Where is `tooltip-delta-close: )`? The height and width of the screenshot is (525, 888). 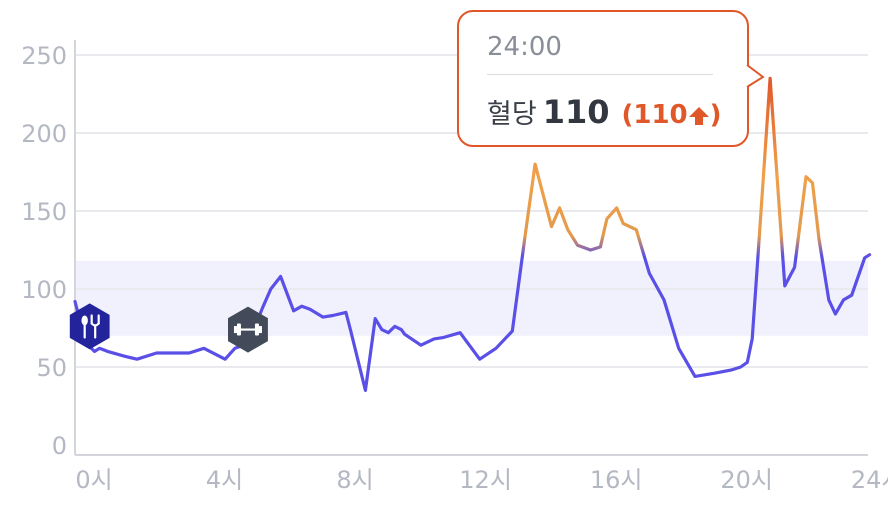 tooltip-delta-close: ) is located at coordinates (716, 115).